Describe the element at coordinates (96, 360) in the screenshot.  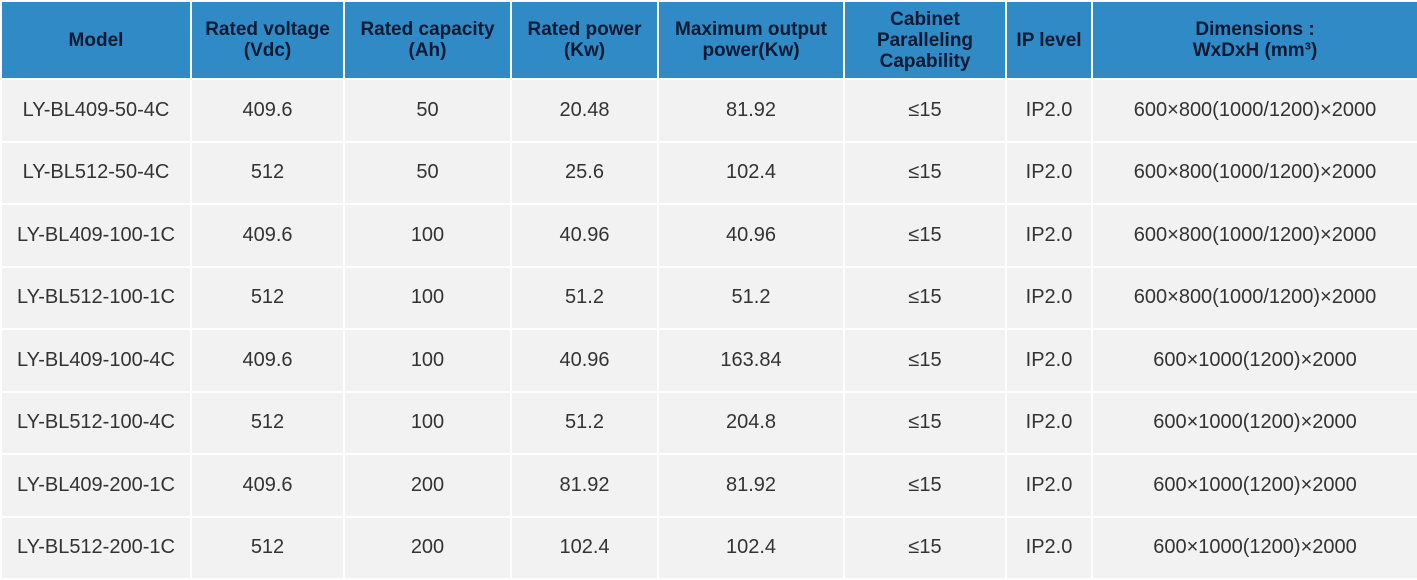
I see `table-cell: LY-BL409-100-4C` at that location.